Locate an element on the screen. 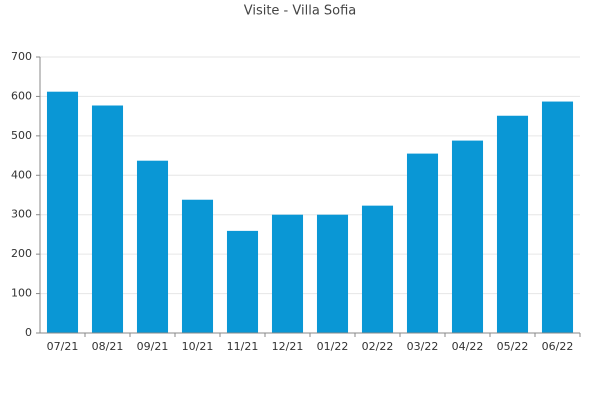  y-tick-label: 200 is located at coordinates (21, 253).